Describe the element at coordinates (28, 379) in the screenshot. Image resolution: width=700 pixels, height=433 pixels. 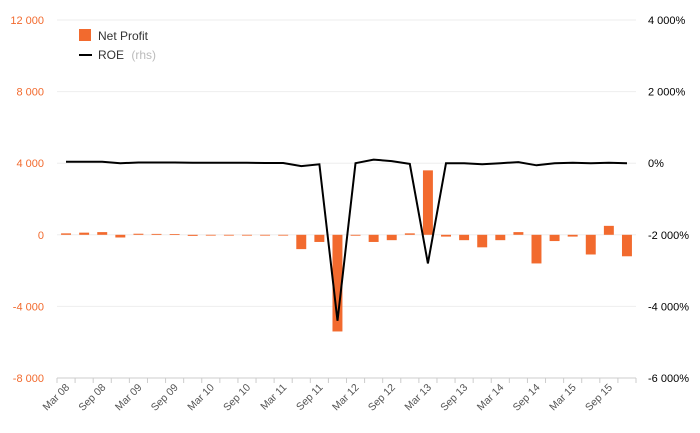
I see `left-tick-label: -8 000` at that location.